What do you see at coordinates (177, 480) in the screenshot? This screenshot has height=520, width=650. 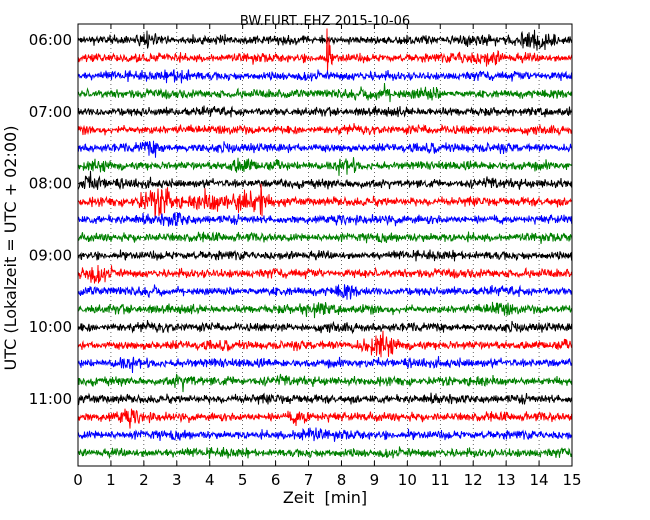 I see `x-tick-label: 3` at bounding box center [177, 480].